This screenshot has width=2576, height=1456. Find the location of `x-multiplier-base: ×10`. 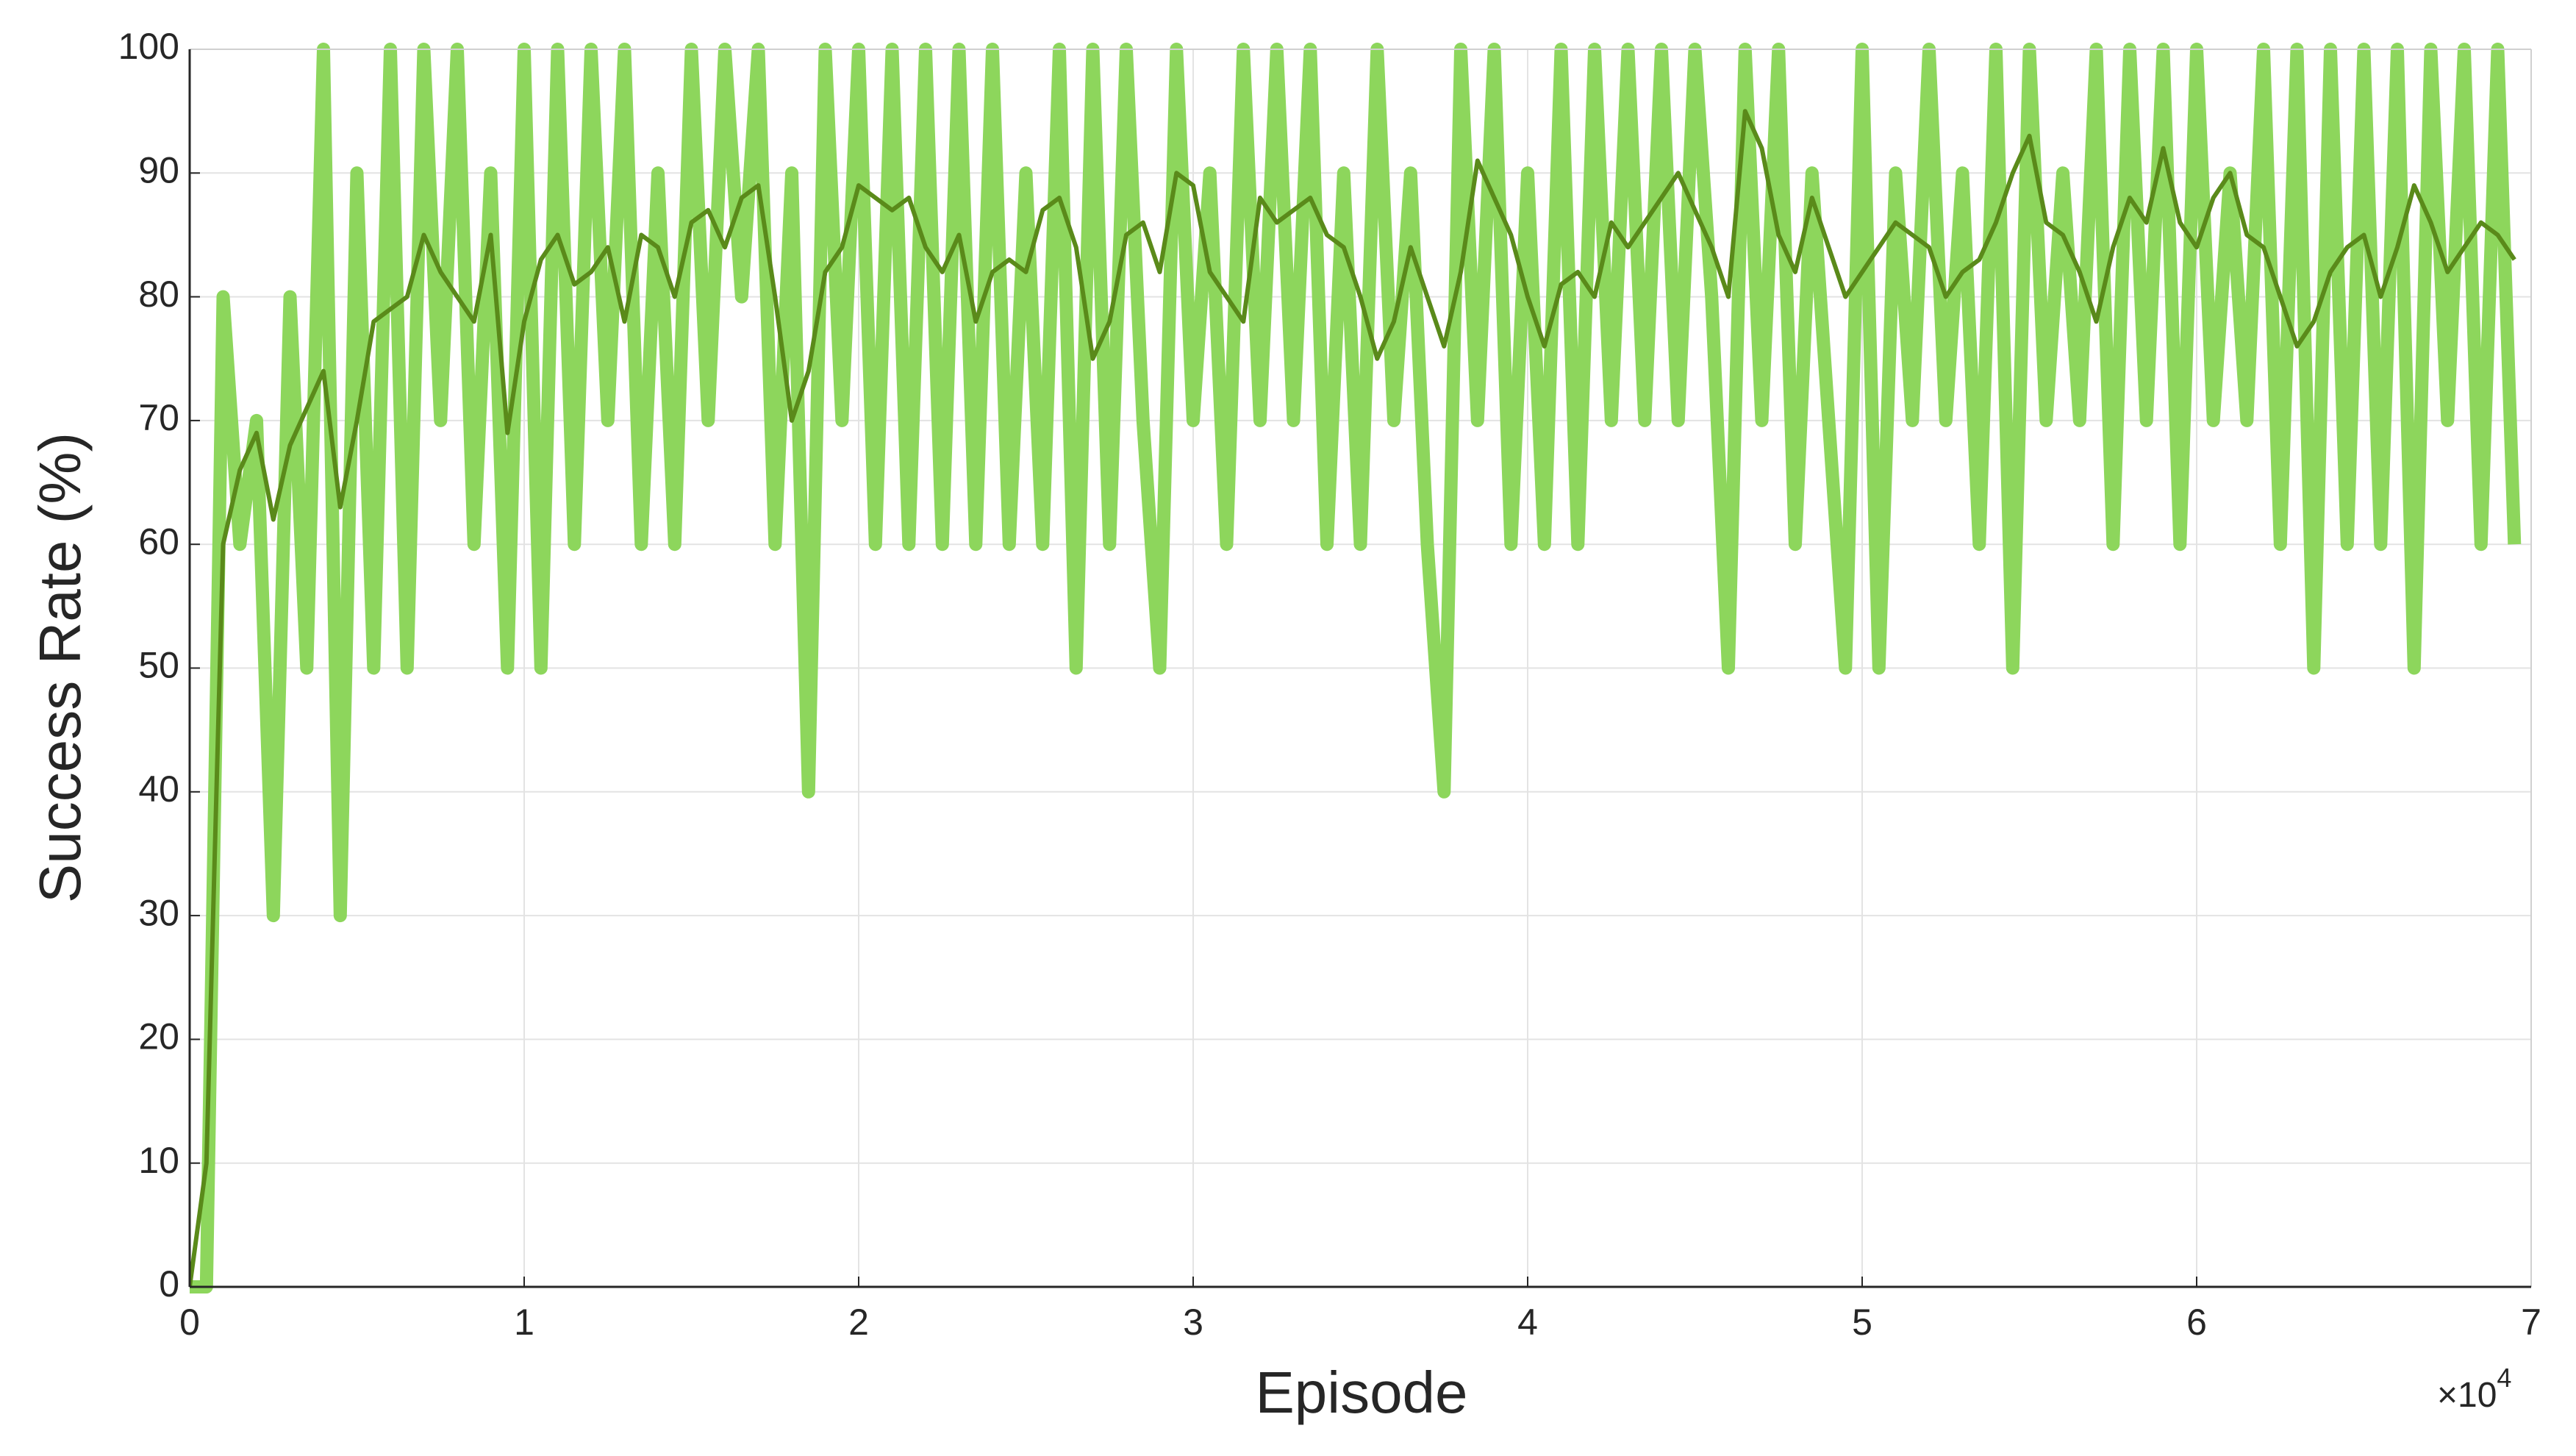

x-multiplier-base: ×10 is located at coordinates (2467, 1395).